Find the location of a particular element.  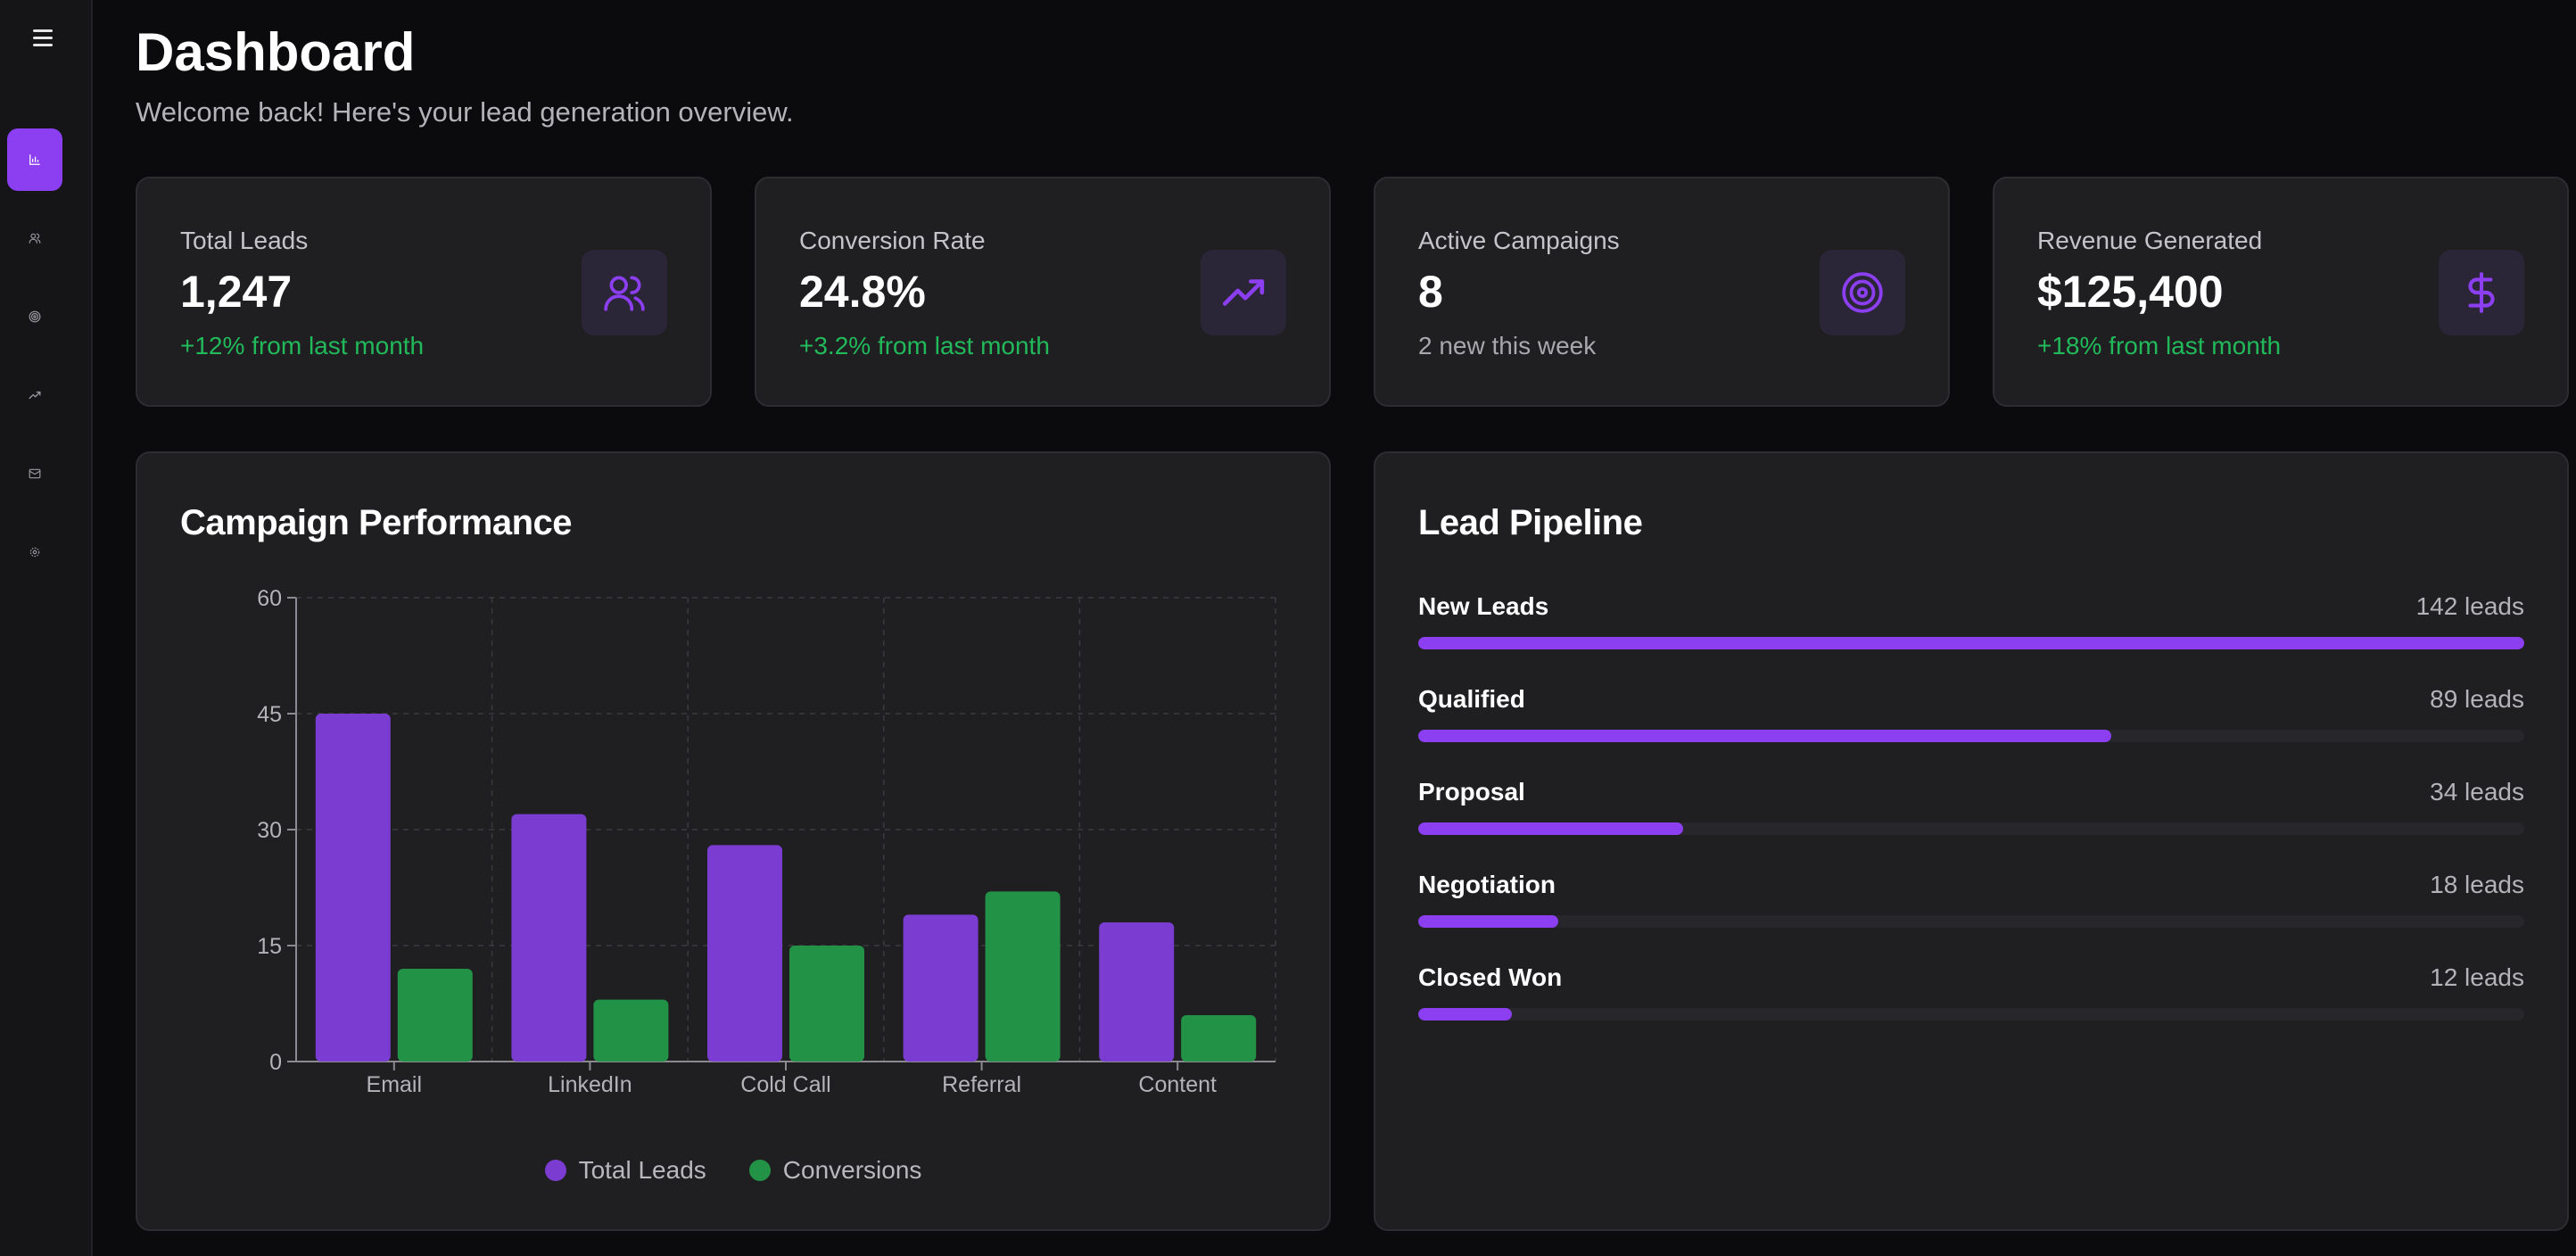

stat-value: 8 is located at coordinates (1430, 292).